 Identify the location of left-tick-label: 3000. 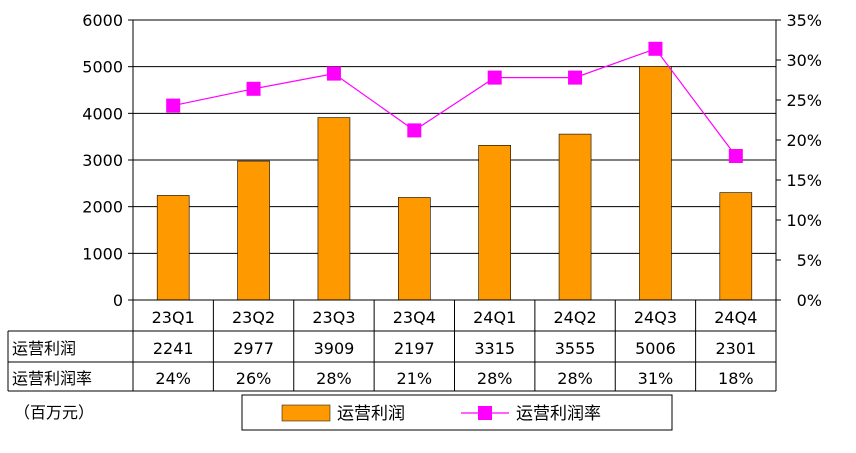
(102, 160).